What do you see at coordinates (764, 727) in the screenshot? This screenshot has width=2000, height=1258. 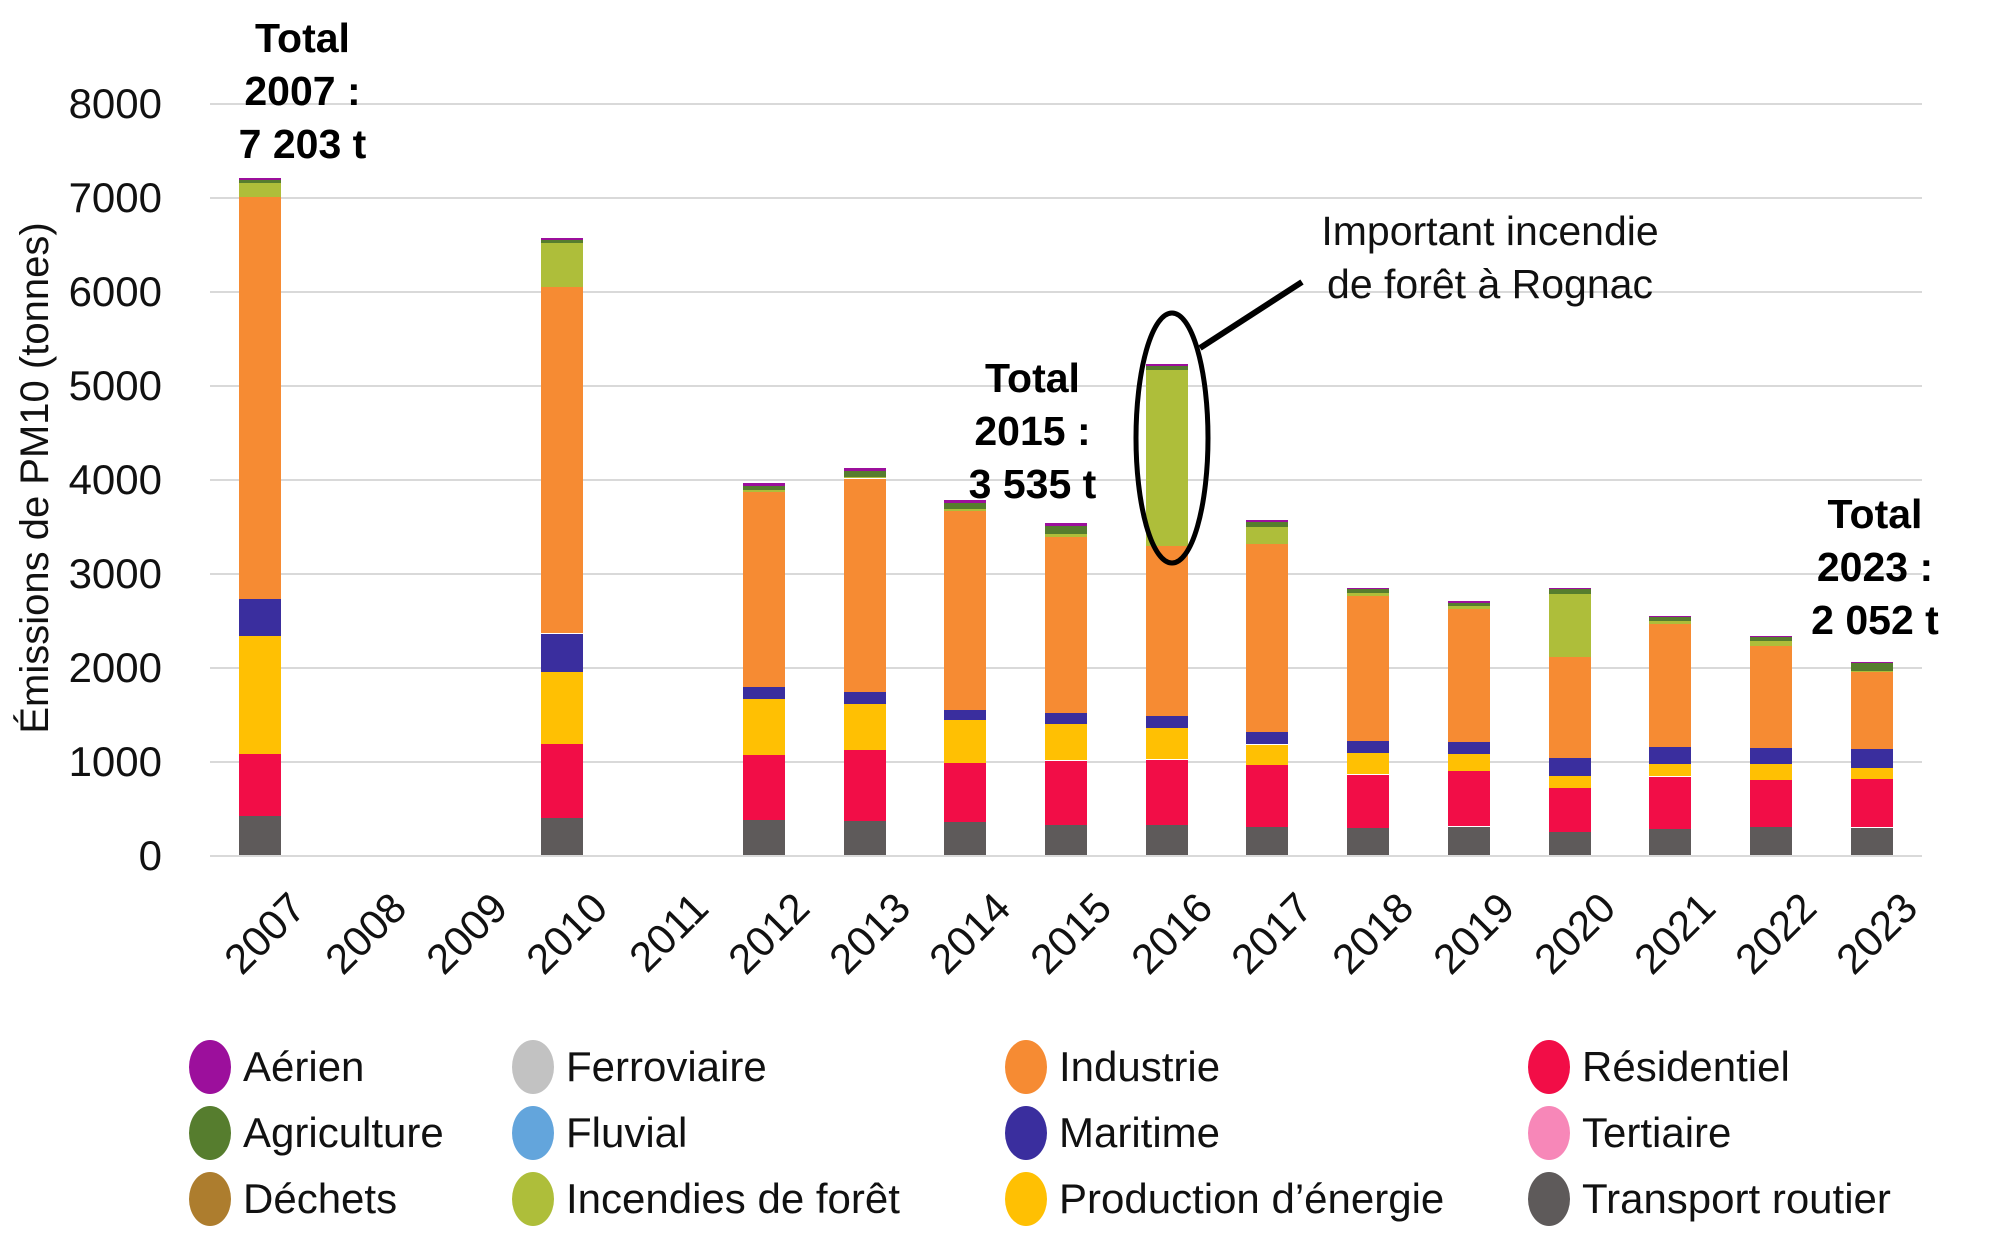 I see `bar-2012-production-d-nergie` at bounding box center [764, 727].